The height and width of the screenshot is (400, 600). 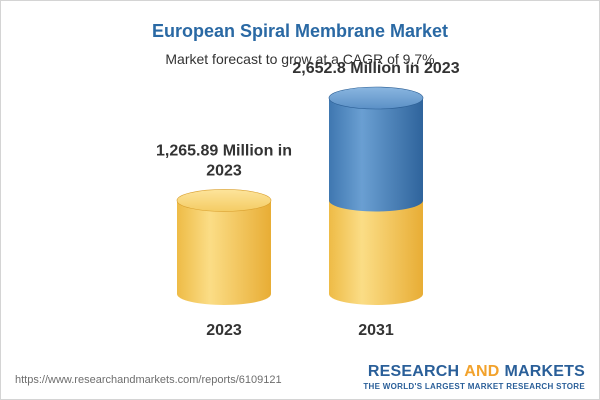 I want to click on cylinder-2031-top-cap, so click(x=376, y=98).